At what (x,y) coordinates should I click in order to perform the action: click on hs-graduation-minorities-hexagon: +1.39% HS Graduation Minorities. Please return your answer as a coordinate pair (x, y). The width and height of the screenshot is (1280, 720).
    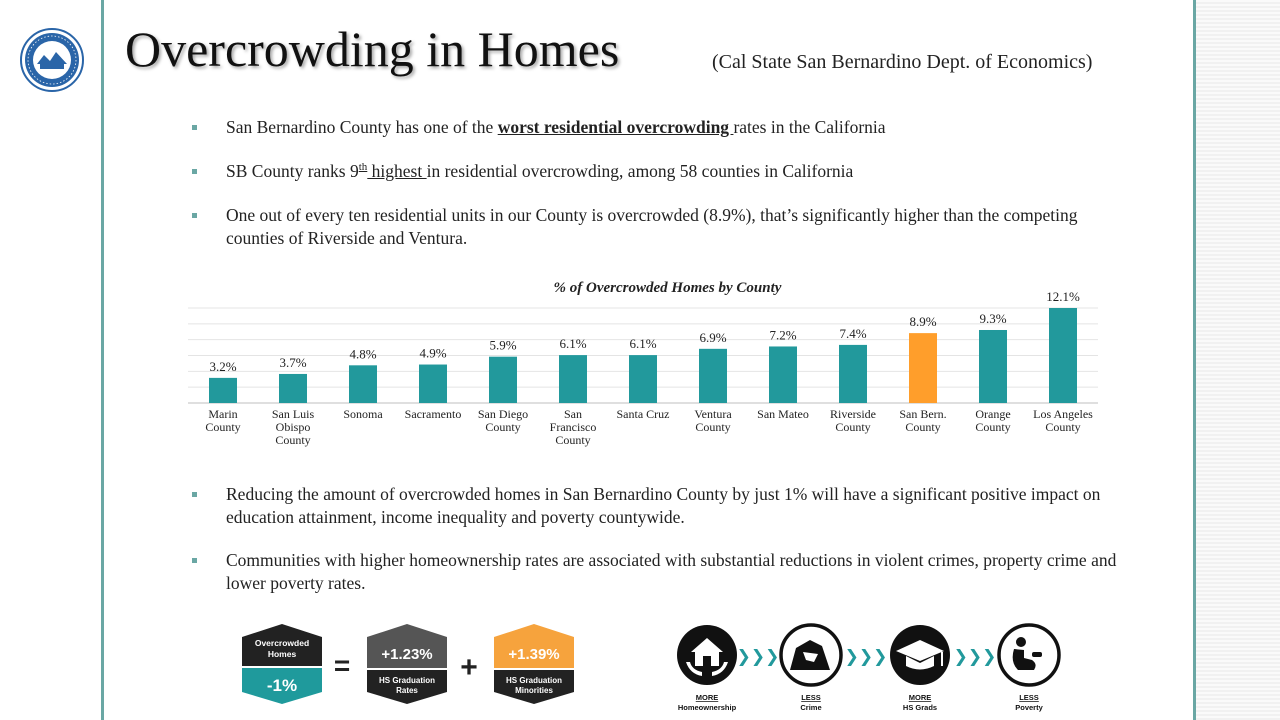
    Looking at the image, I should click on (534, 664).